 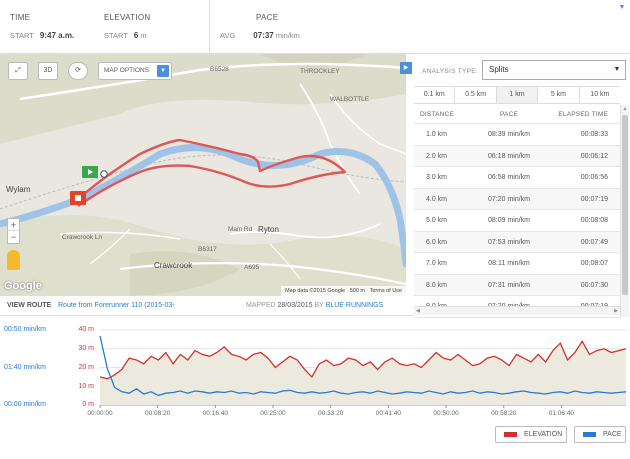 What do you see at coordinates (173, 265) in the screenshot?
I see `place-label-crawcrook: Crawcrook` at bounding box center [173, 265].